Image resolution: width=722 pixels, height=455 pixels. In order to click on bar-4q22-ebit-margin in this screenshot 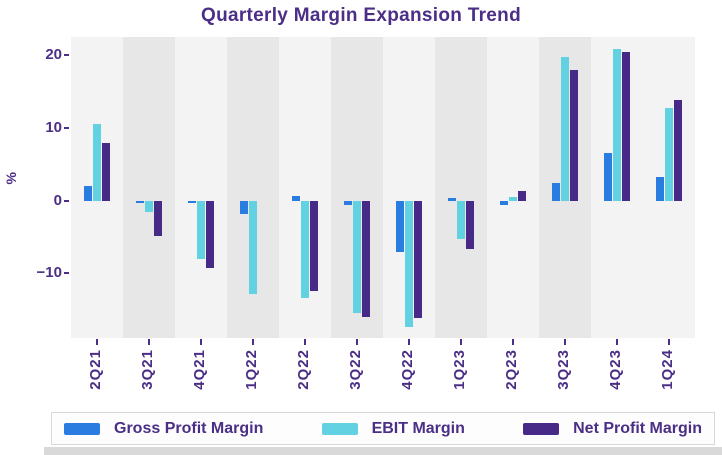, I will do `click(409, 264)`.